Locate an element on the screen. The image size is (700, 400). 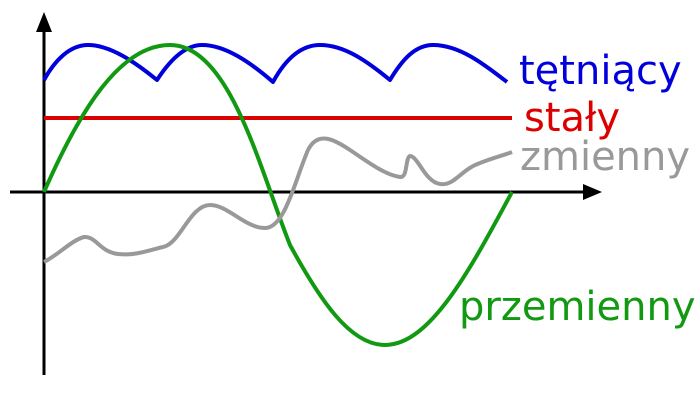
y-axis-arrow is located at coordinates (44, 22).